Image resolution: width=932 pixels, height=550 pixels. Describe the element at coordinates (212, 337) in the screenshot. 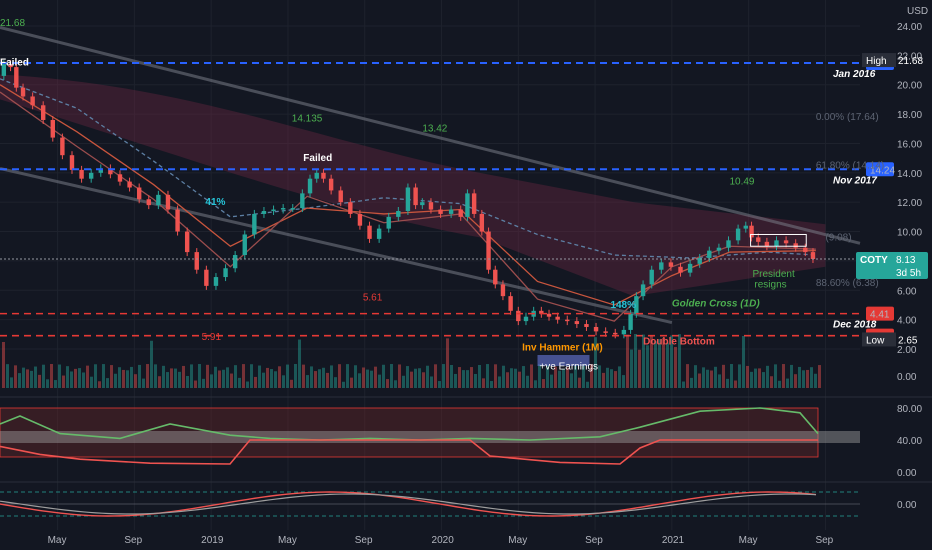

I see `value-note: 5.91` at that location.